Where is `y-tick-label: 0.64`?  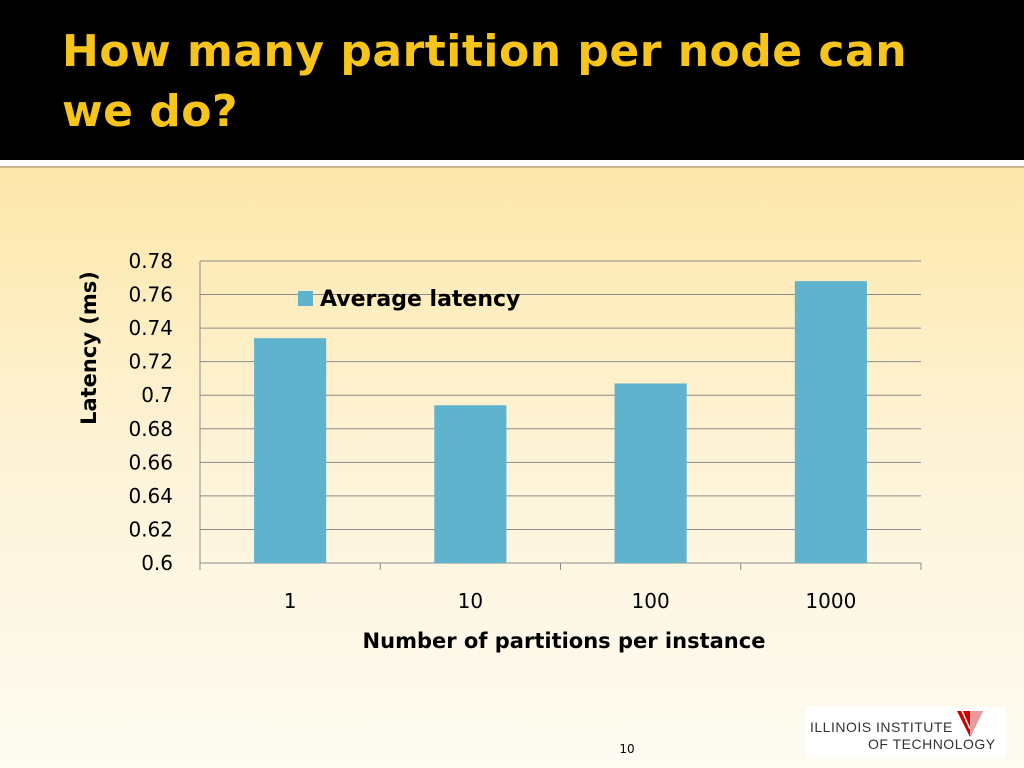 y-tick-label: 0.64 is located at coordinates (150, 496).